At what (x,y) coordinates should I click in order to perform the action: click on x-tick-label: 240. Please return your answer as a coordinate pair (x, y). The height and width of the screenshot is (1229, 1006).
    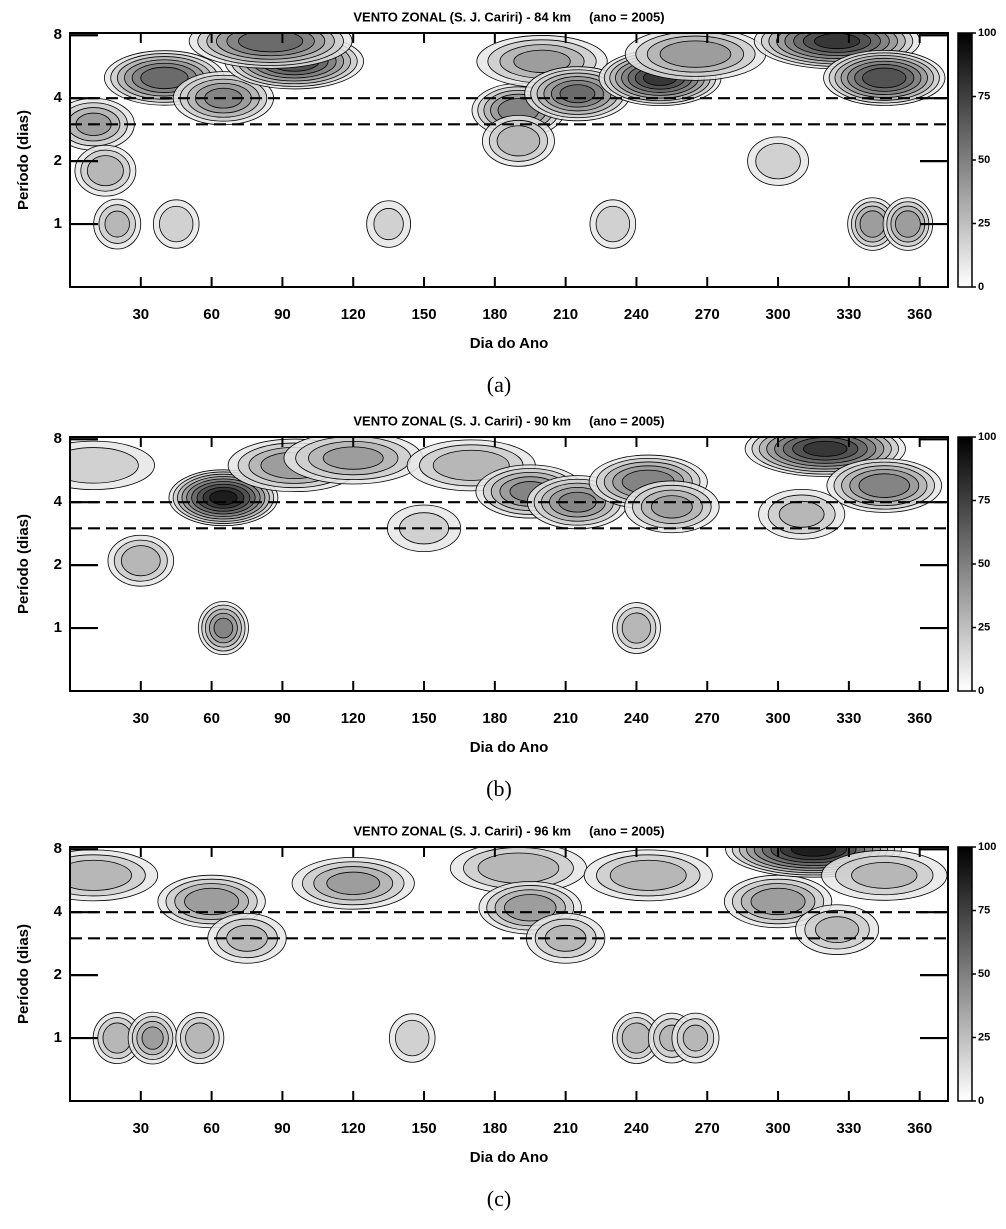
    Looking at the image, I should click on (636, 1128).